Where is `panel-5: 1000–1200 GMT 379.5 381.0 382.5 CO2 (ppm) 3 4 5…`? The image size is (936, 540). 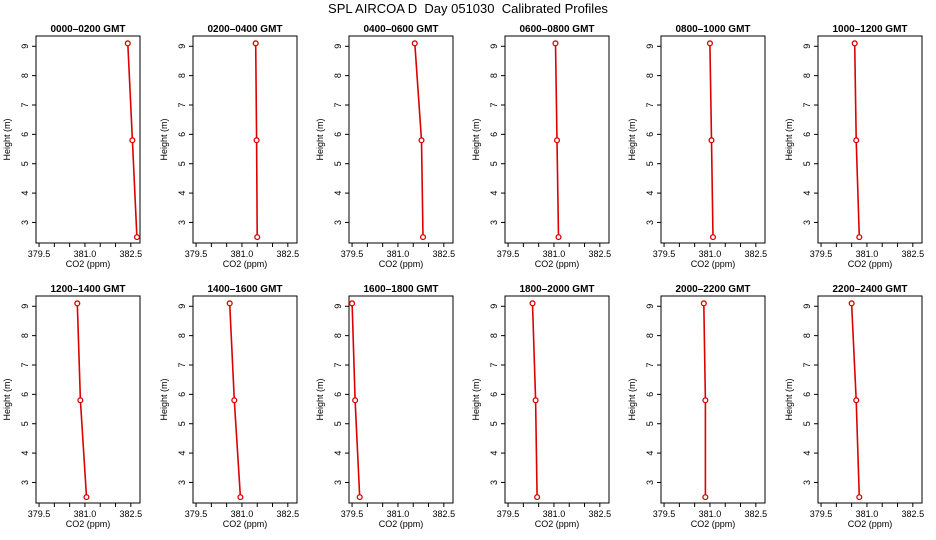 panel-5: 1000–1200 GMT 379.5 381.0 382.5 CO2 (ppm) 3 4 5… is located at coordinates (854, 146).